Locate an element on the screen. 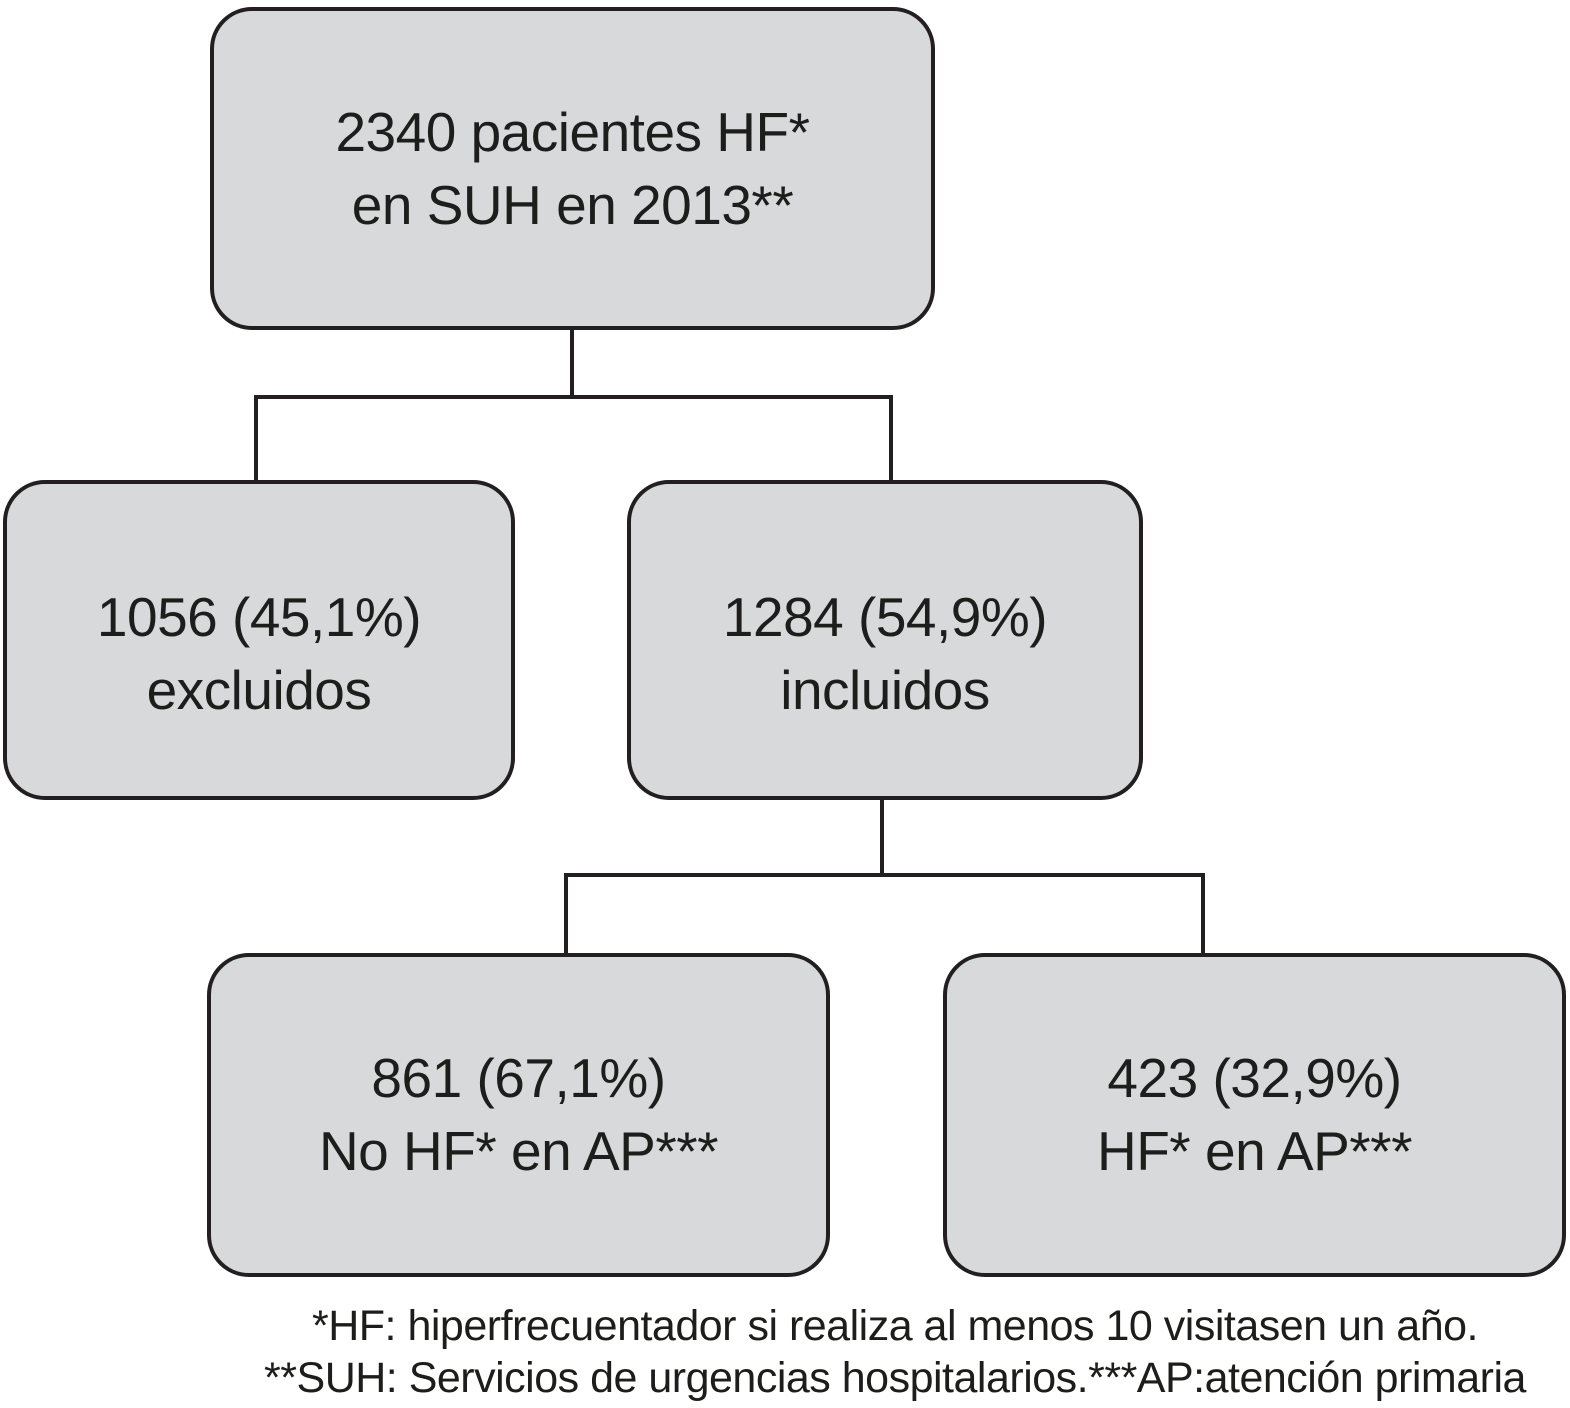 The image size is (1570, 1408). node-included-text: 1284 (54,9%) incluidos is located at coordinates (885, 653).